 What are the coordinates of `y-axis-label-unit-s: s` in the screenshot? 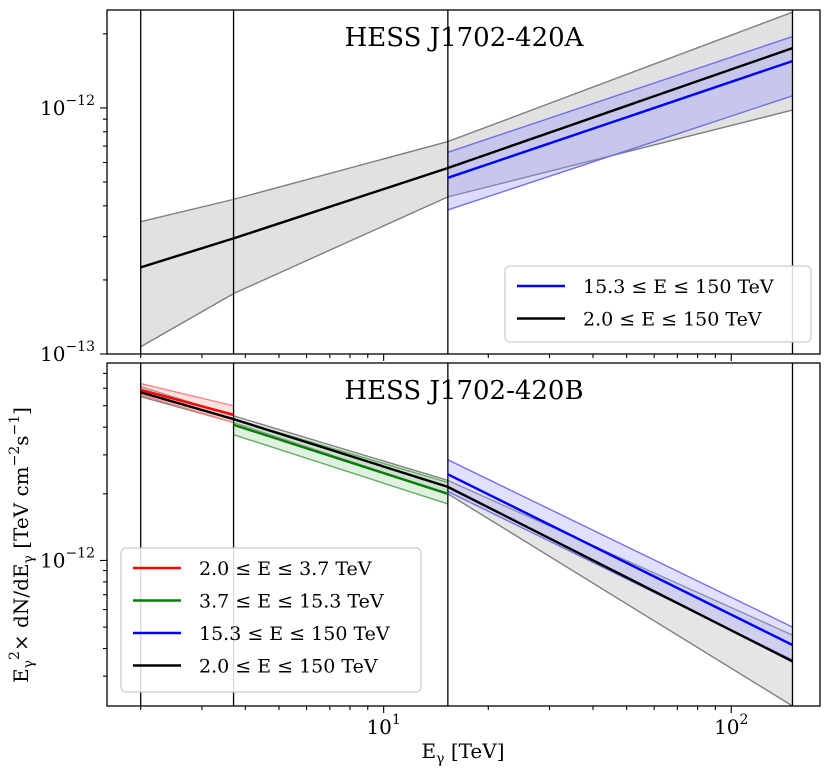 It's located at (21, 440).